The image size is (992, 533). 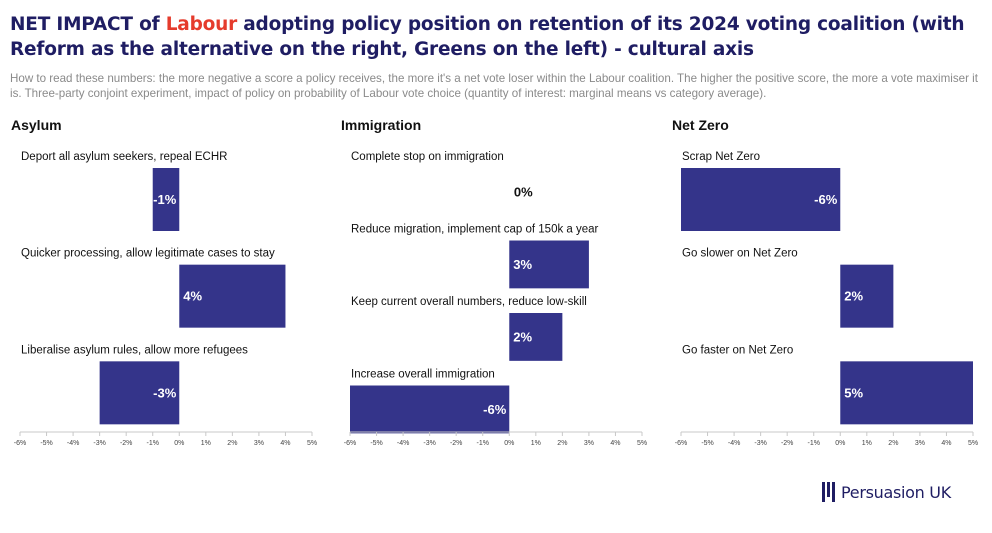 What do you see at coordinates (427, 157) in the screenshot?
I see `category-label: Complete stop on immigration` at bounding box center [427, 157].